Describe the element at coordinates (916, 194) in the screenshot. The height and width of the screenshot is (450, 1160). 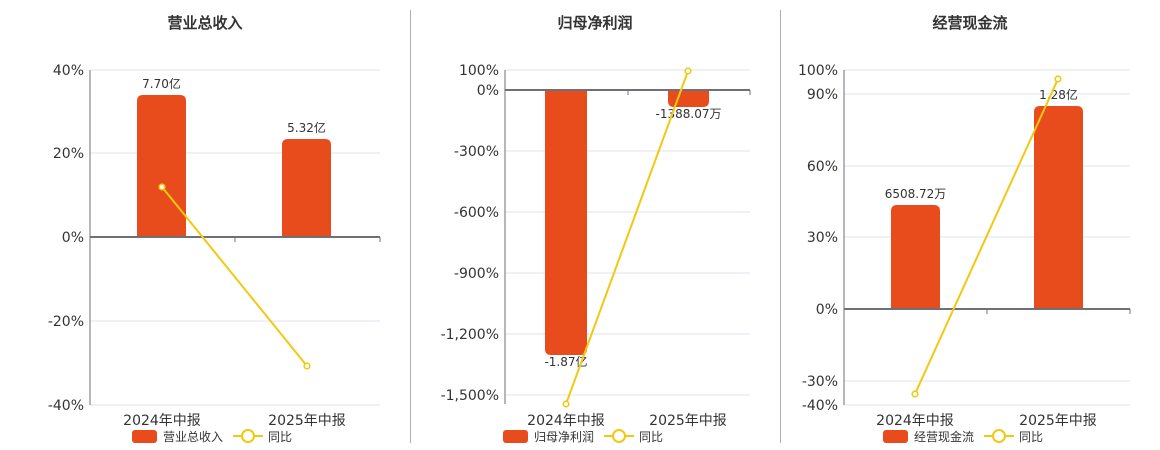
I see `bar-value-label: 6508.72万` at that location.